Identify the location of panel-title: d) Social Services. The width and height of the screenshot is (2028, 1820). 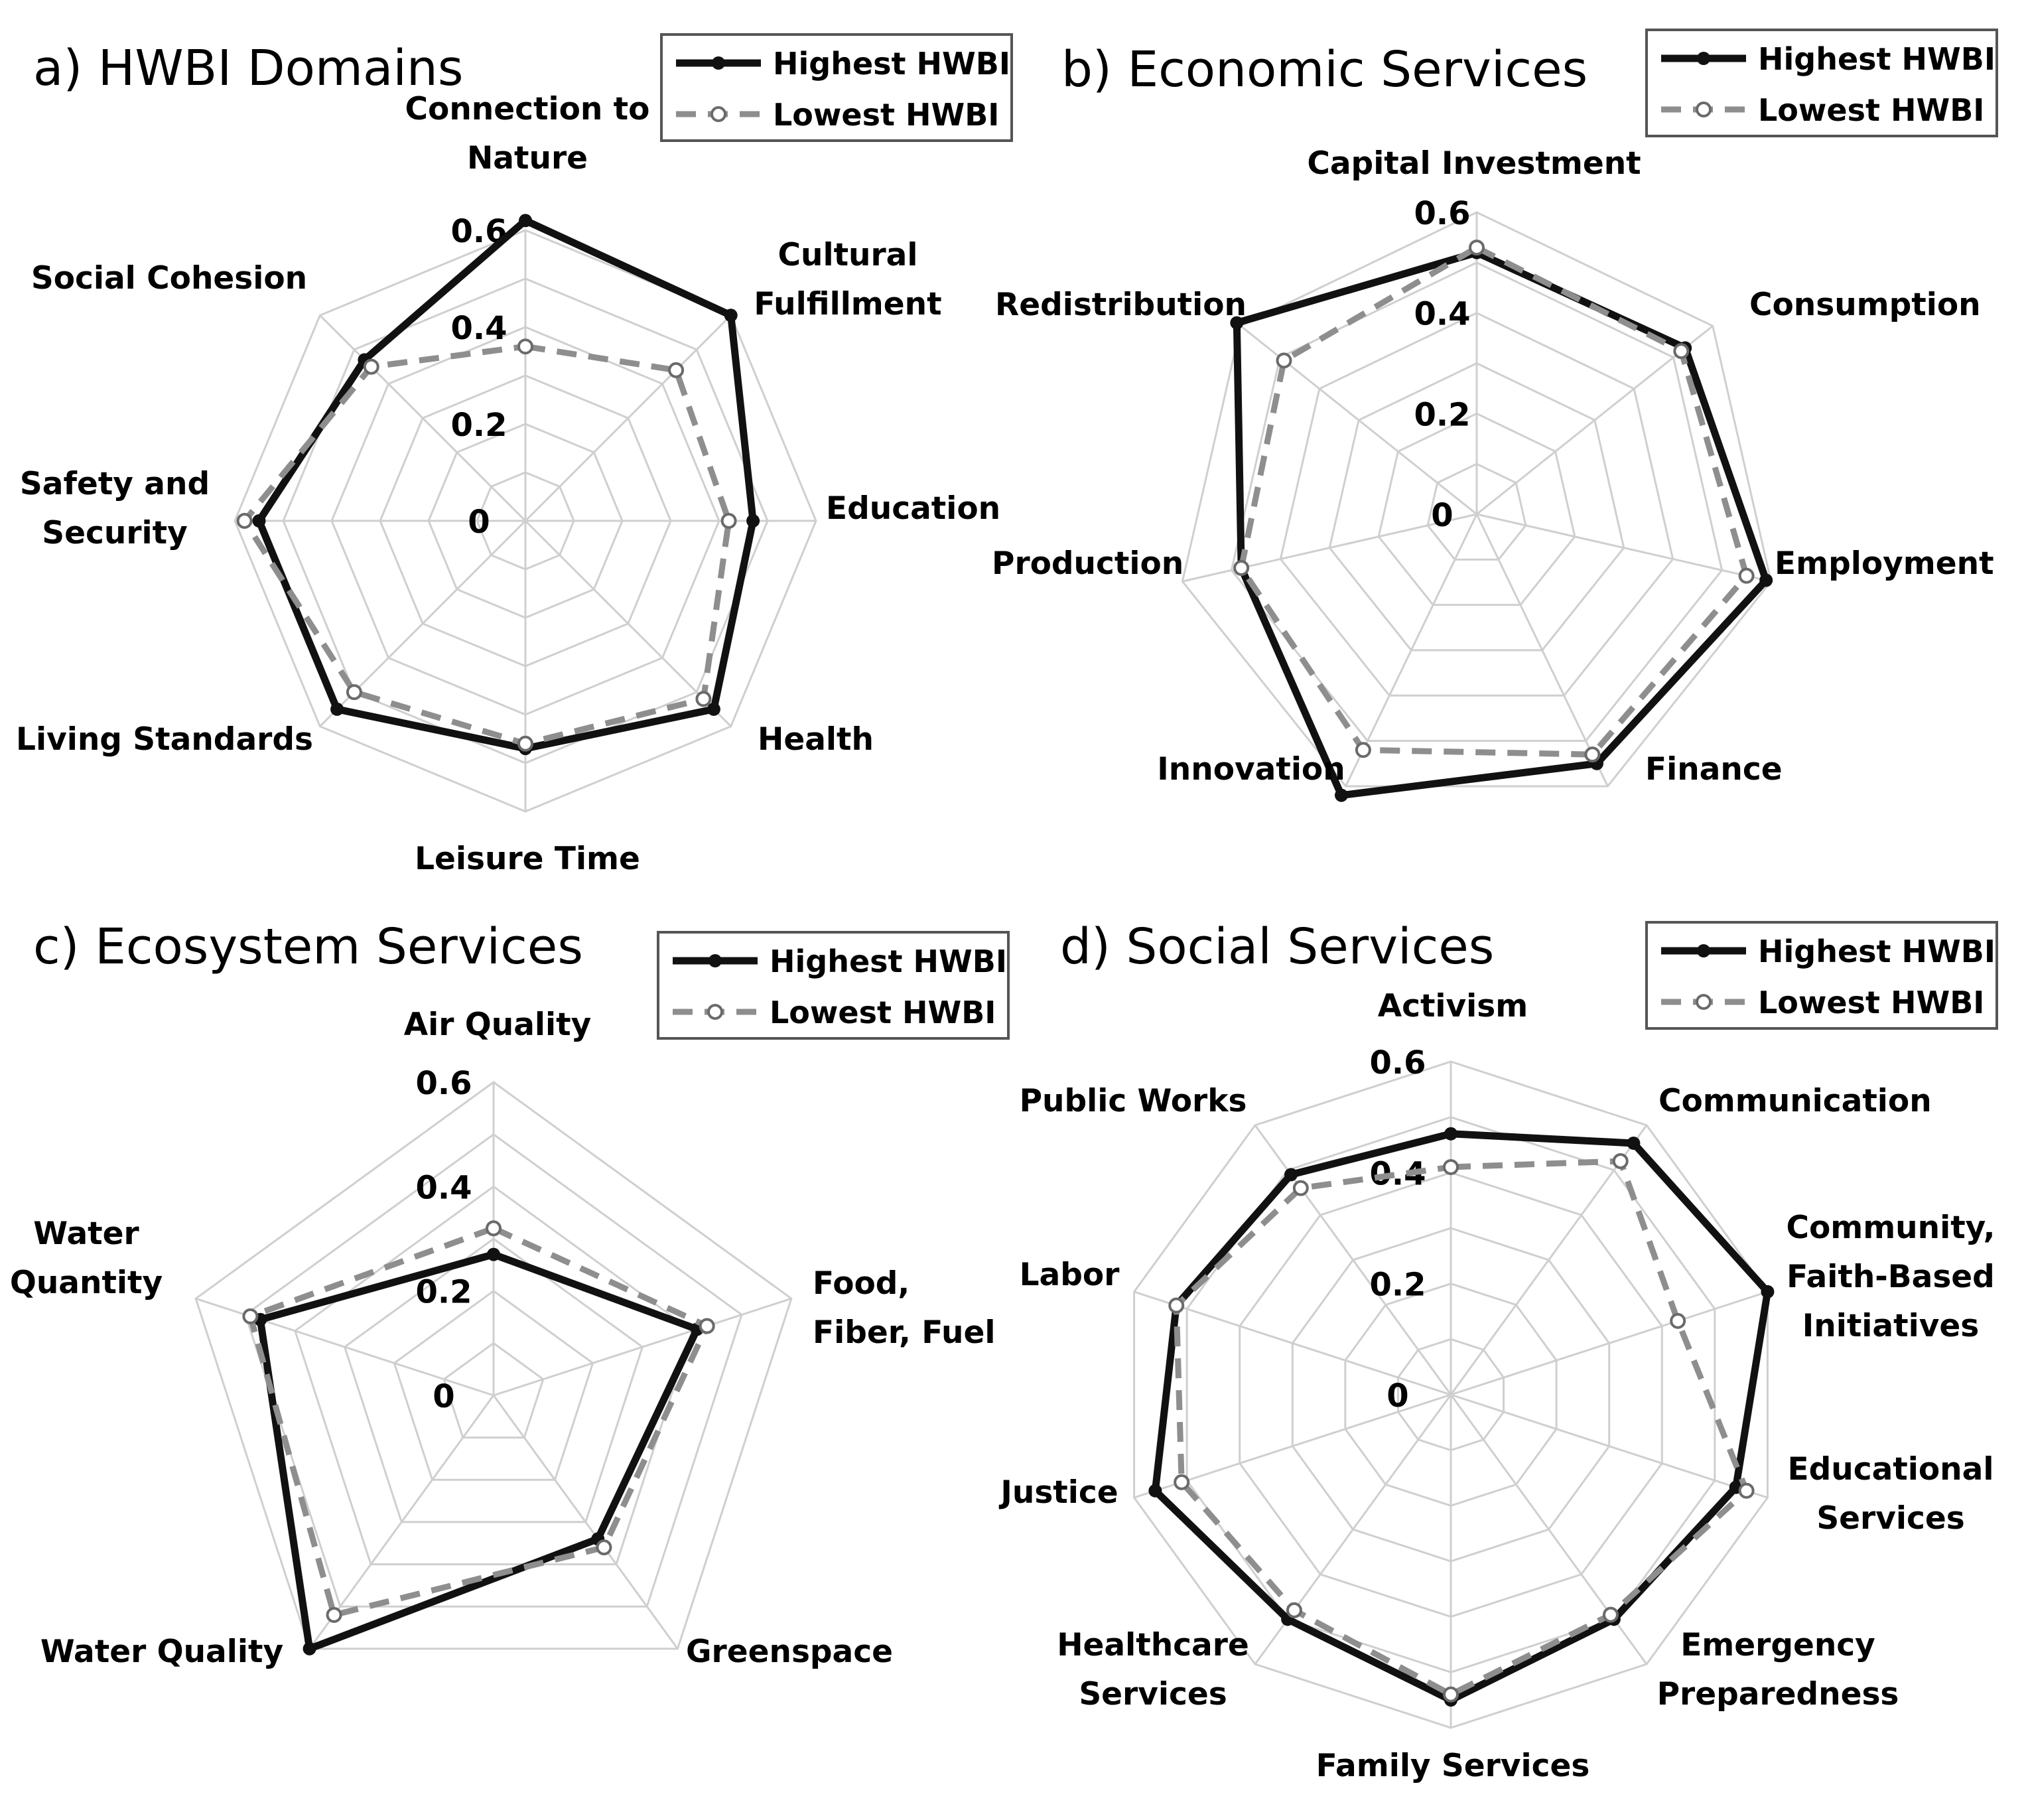
(1277, 946).